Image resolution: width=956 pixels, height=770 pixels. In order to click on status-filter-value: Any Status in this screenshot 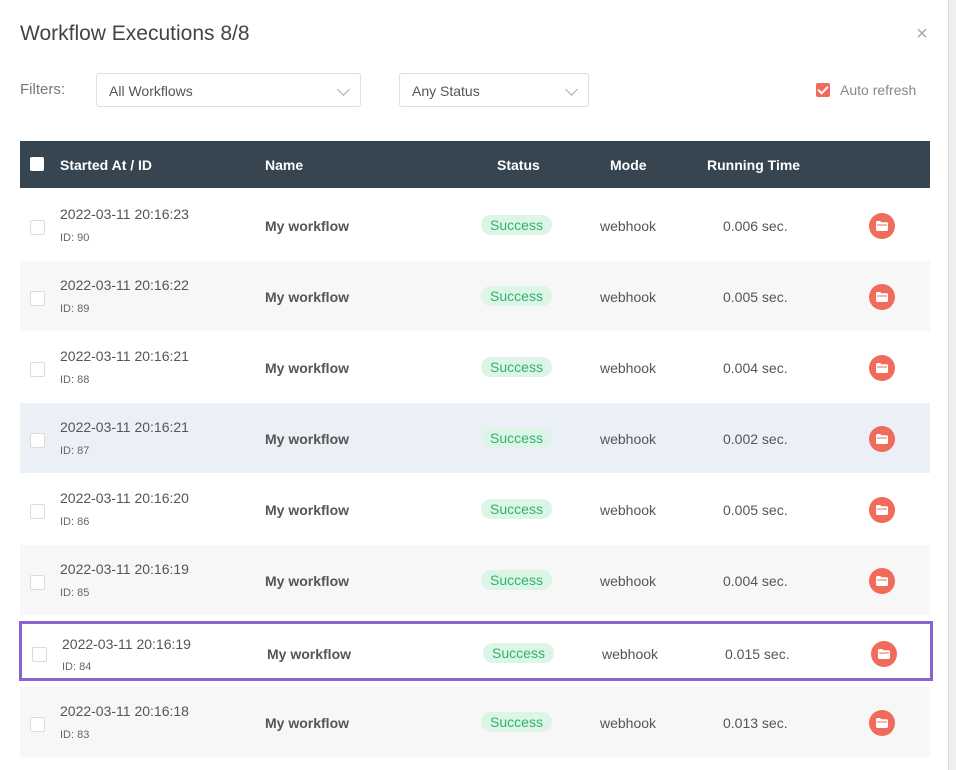, I will do `click(446, 91)`.